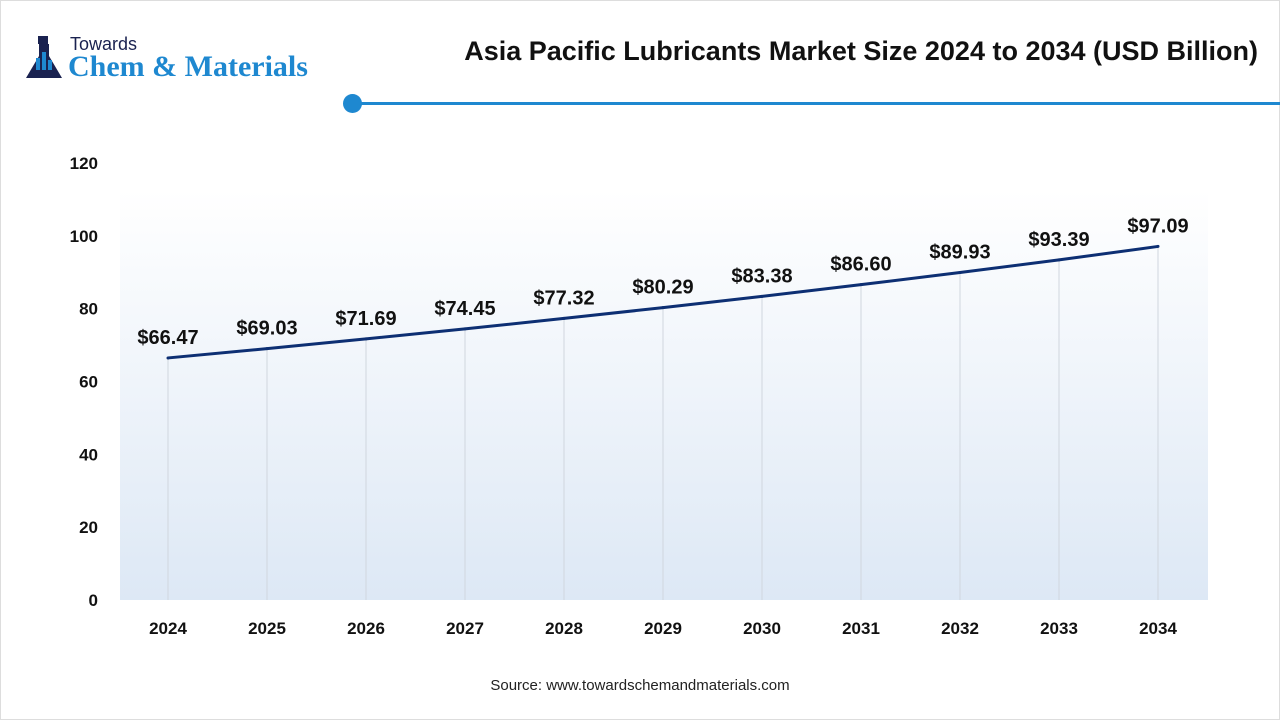  I want to click on source-note: Source: www.towardschemandmaterials.com, so click(640, 685).